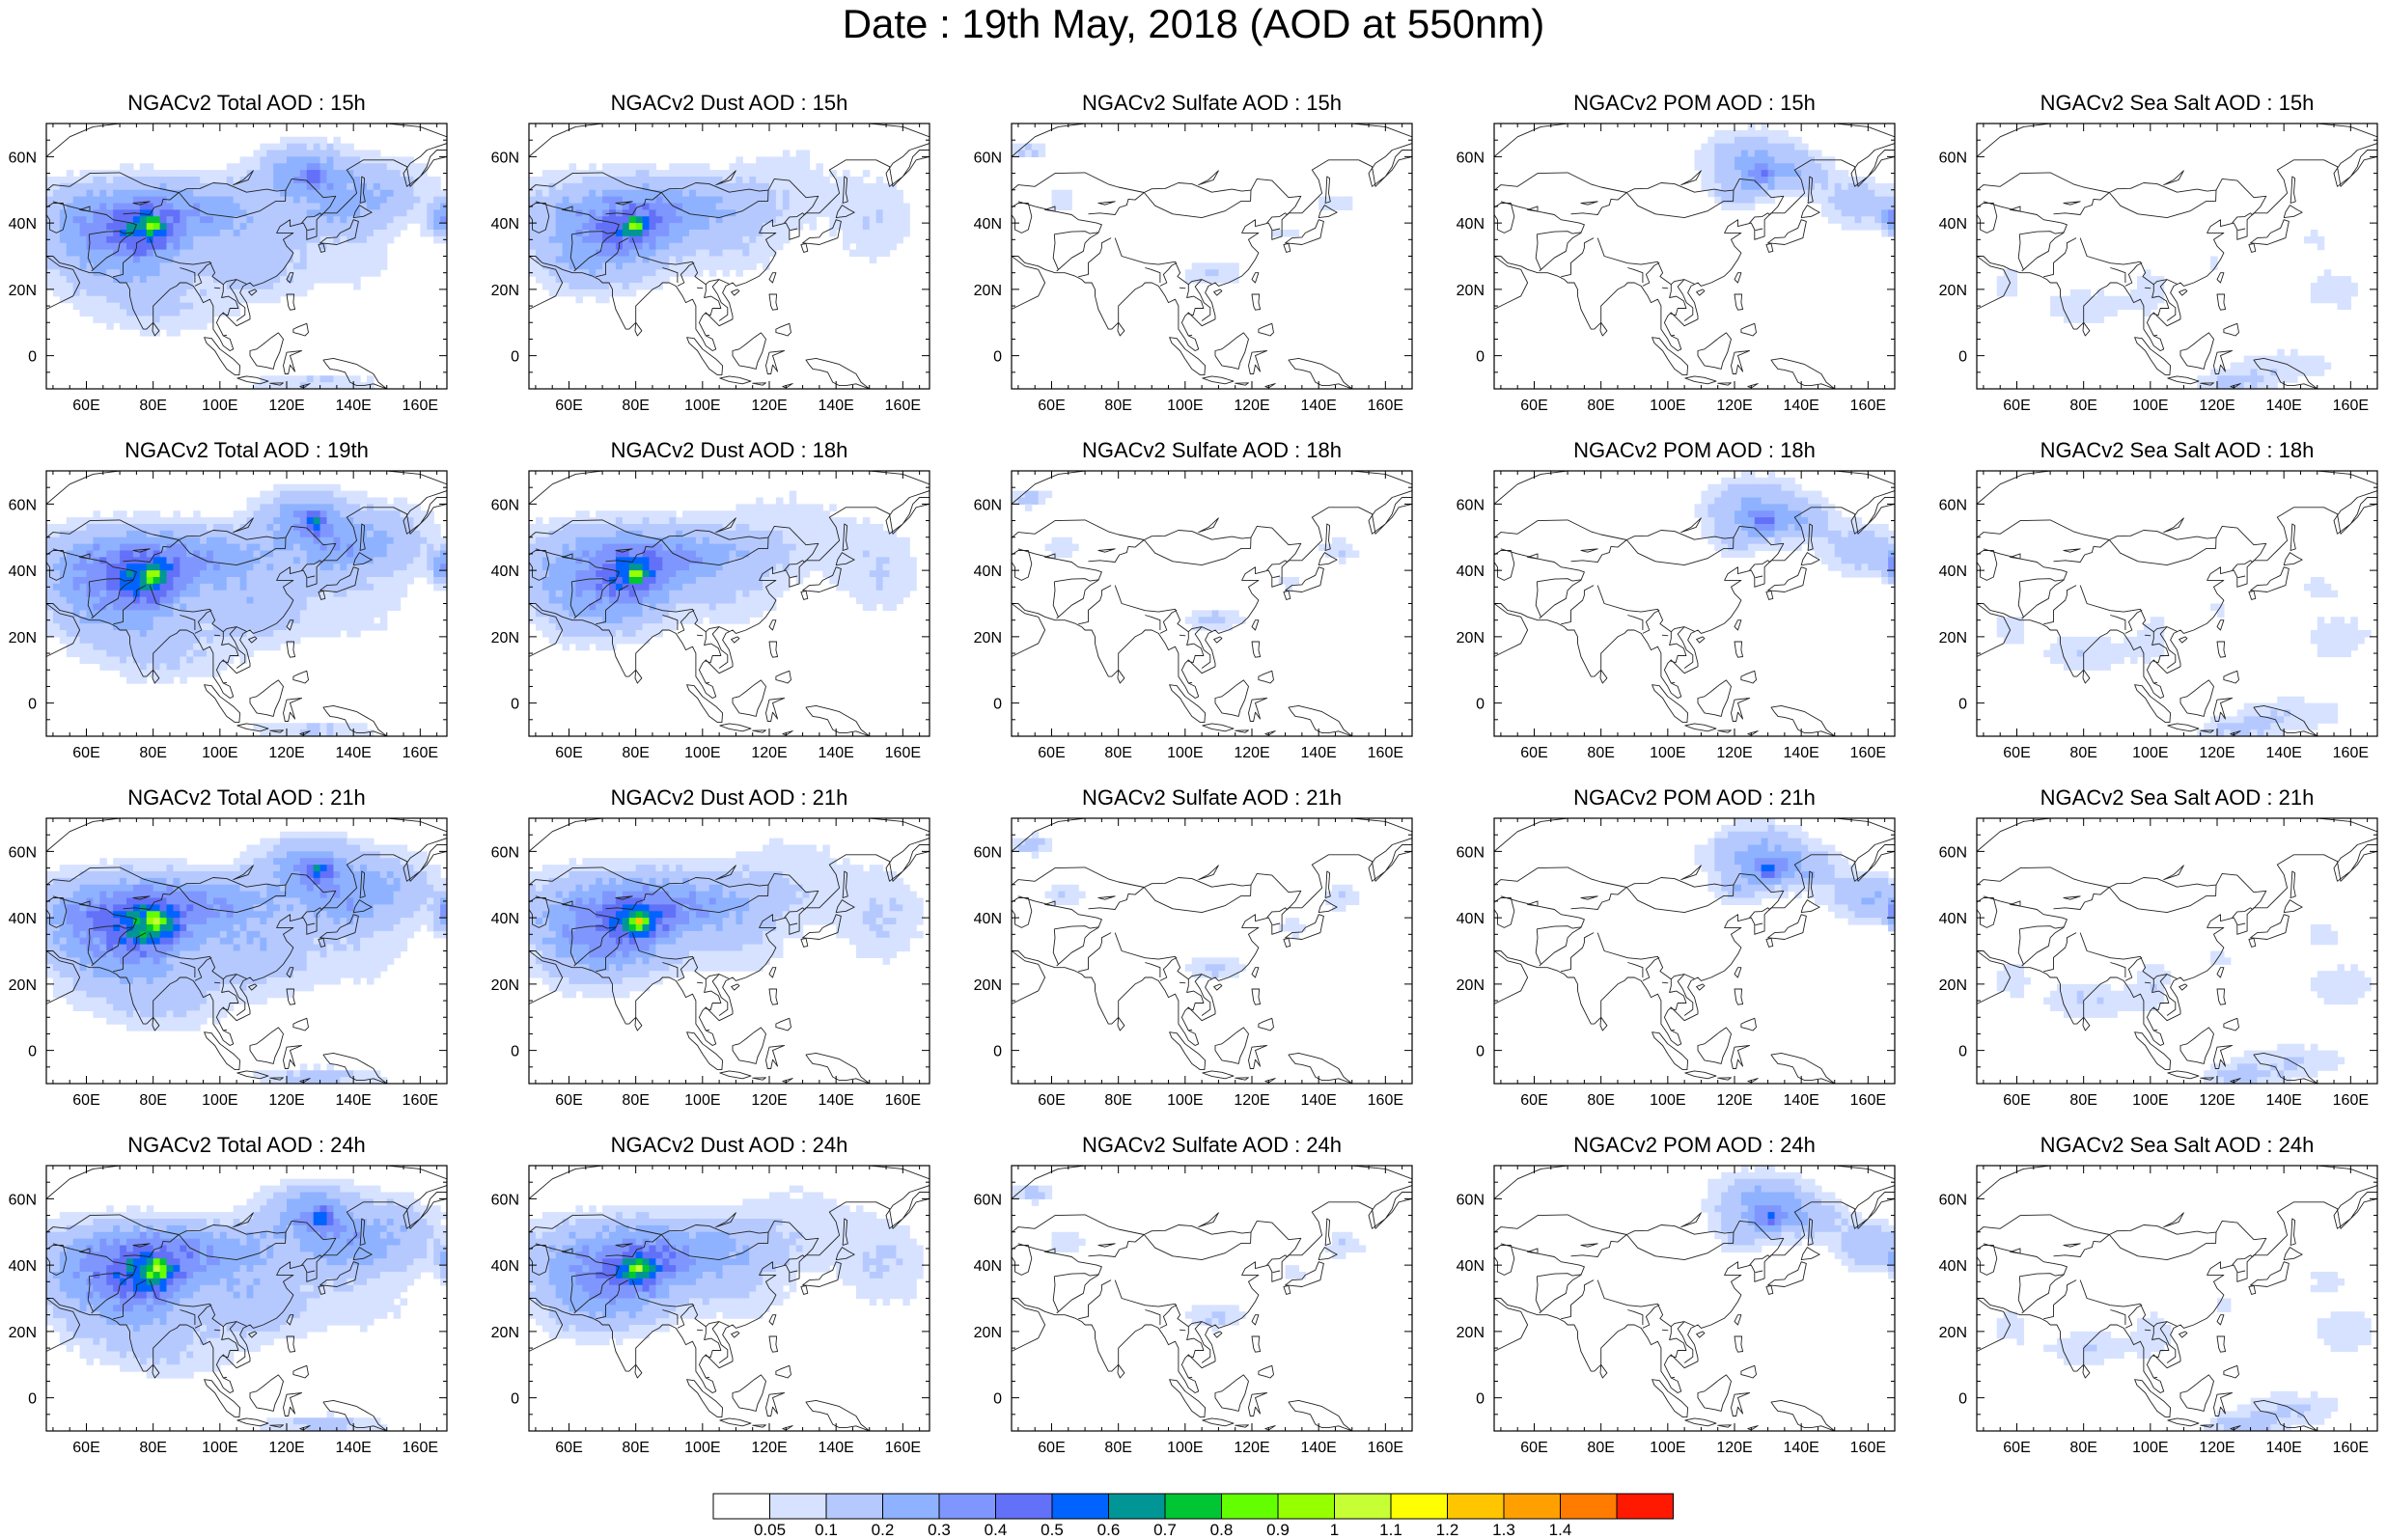 This screenshot has width=2387, height=1540. Describe the element at coordinates (276, 731) in the screenshot. I see `coastline-sumbawa` at that location.